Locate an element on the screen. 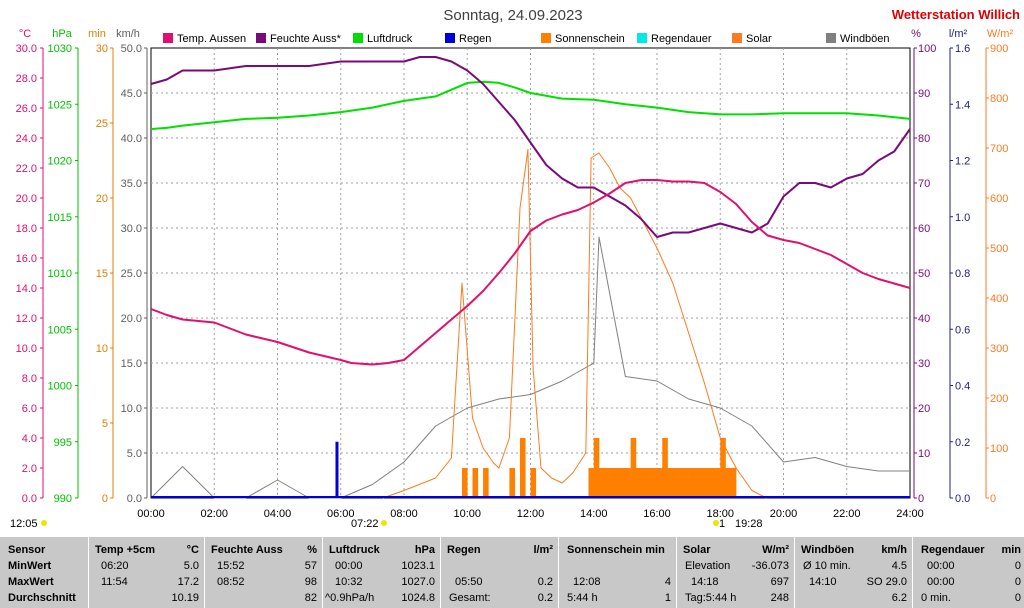 The image size is (1024, 608). temp-tick-label: 28.0 is located at coordinates (26, 79).